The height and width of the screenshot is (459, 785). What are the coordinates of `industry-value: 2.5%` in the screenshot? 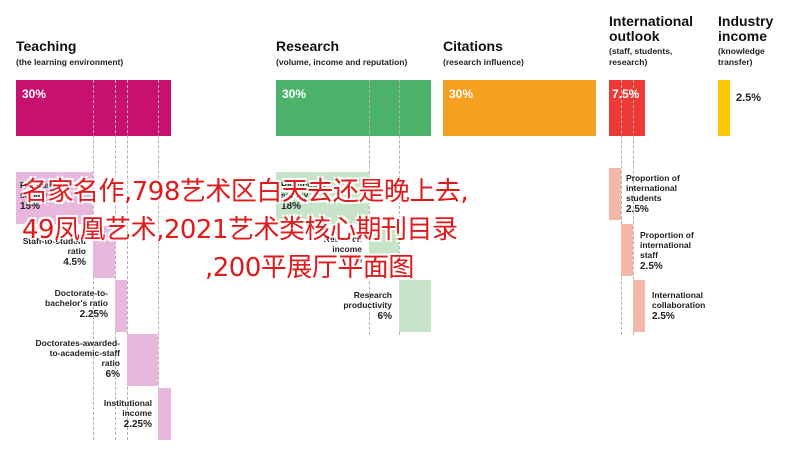 It's located at (749, 98).